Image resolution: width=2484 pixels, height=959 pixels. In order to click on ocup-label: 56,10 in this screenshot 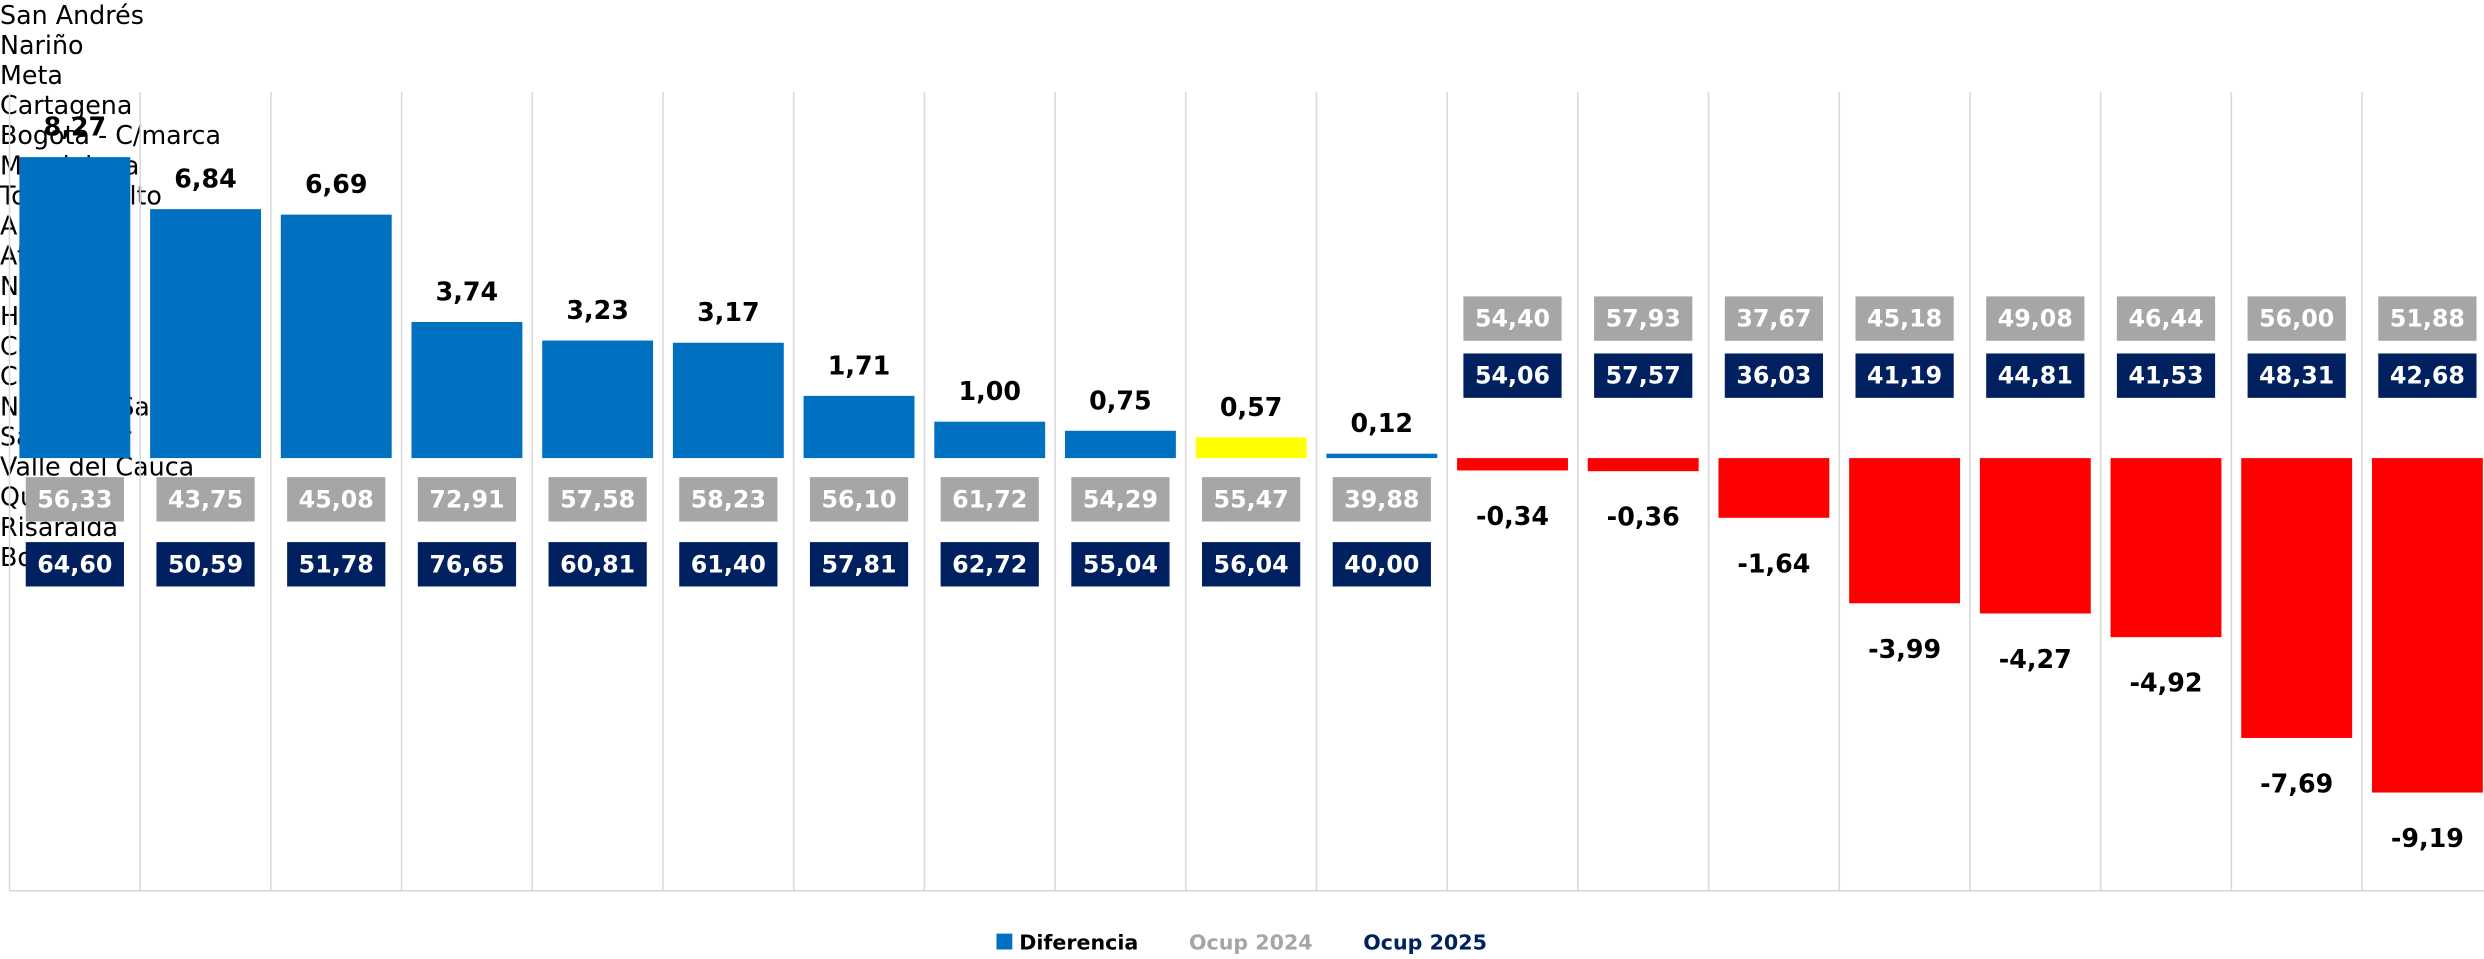, I will do `click(858, 499)`.